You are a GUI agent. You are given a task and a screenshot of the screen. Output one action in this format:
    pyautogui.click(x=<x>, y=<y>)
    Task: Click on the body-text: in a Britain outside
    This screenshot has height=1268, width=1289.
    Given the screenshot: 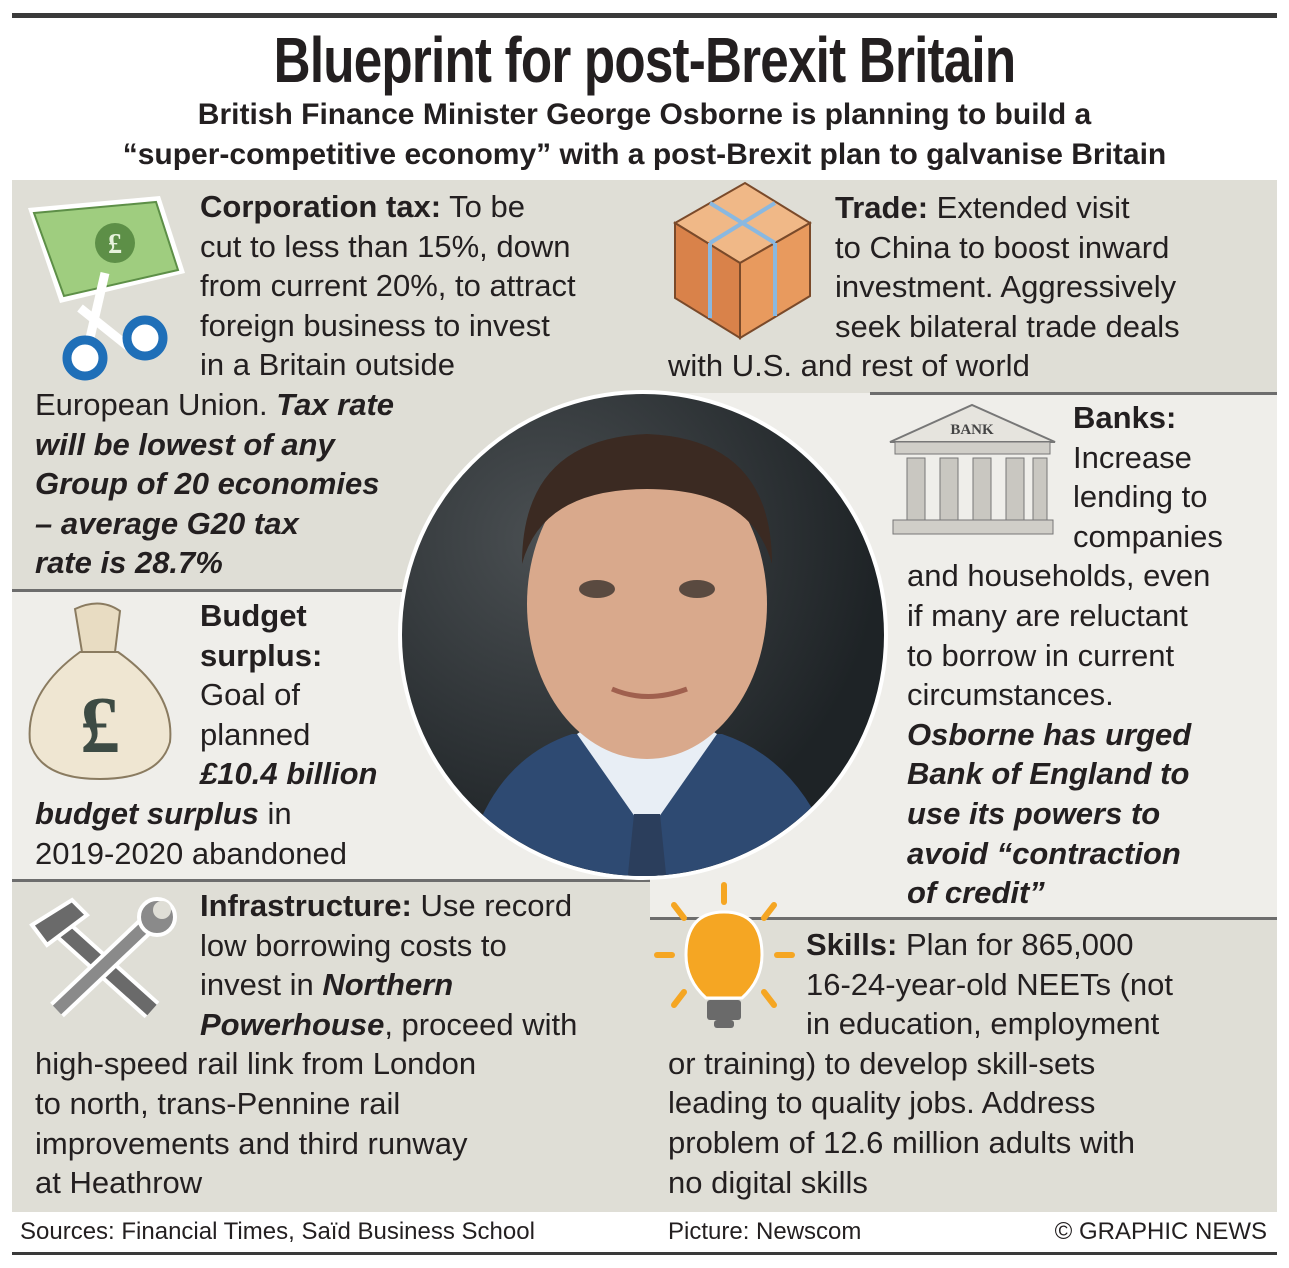 What is the action you would take?
    pyautogui.click(x=328, y=365)
    